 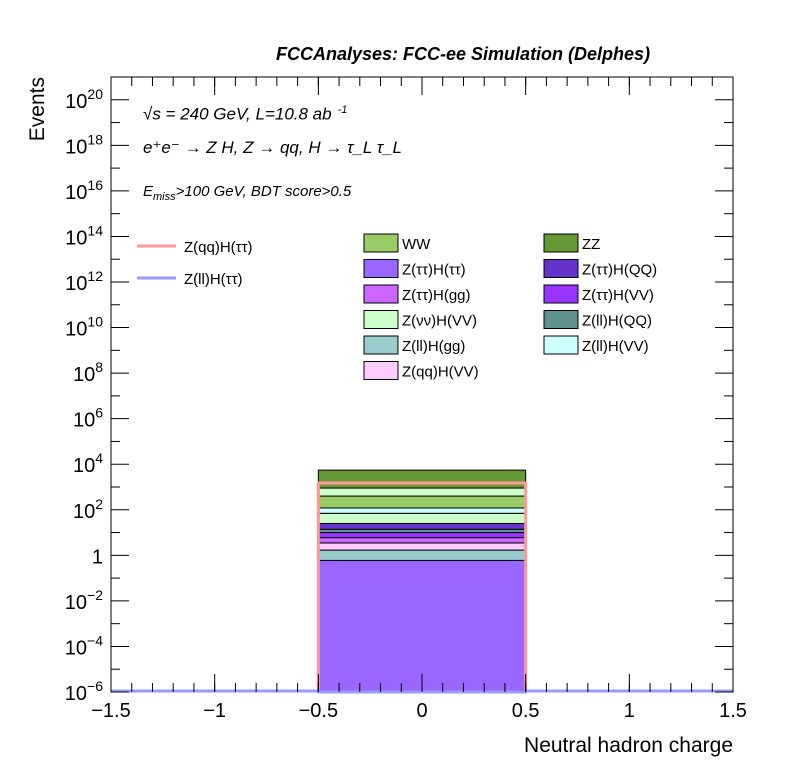 What do you see at coordinates (245, 114) in the screenshot?
I see `energy-lumi-label: √s = 240 GeV, L=10.8 ab -1` at bounding box center [245, 114].